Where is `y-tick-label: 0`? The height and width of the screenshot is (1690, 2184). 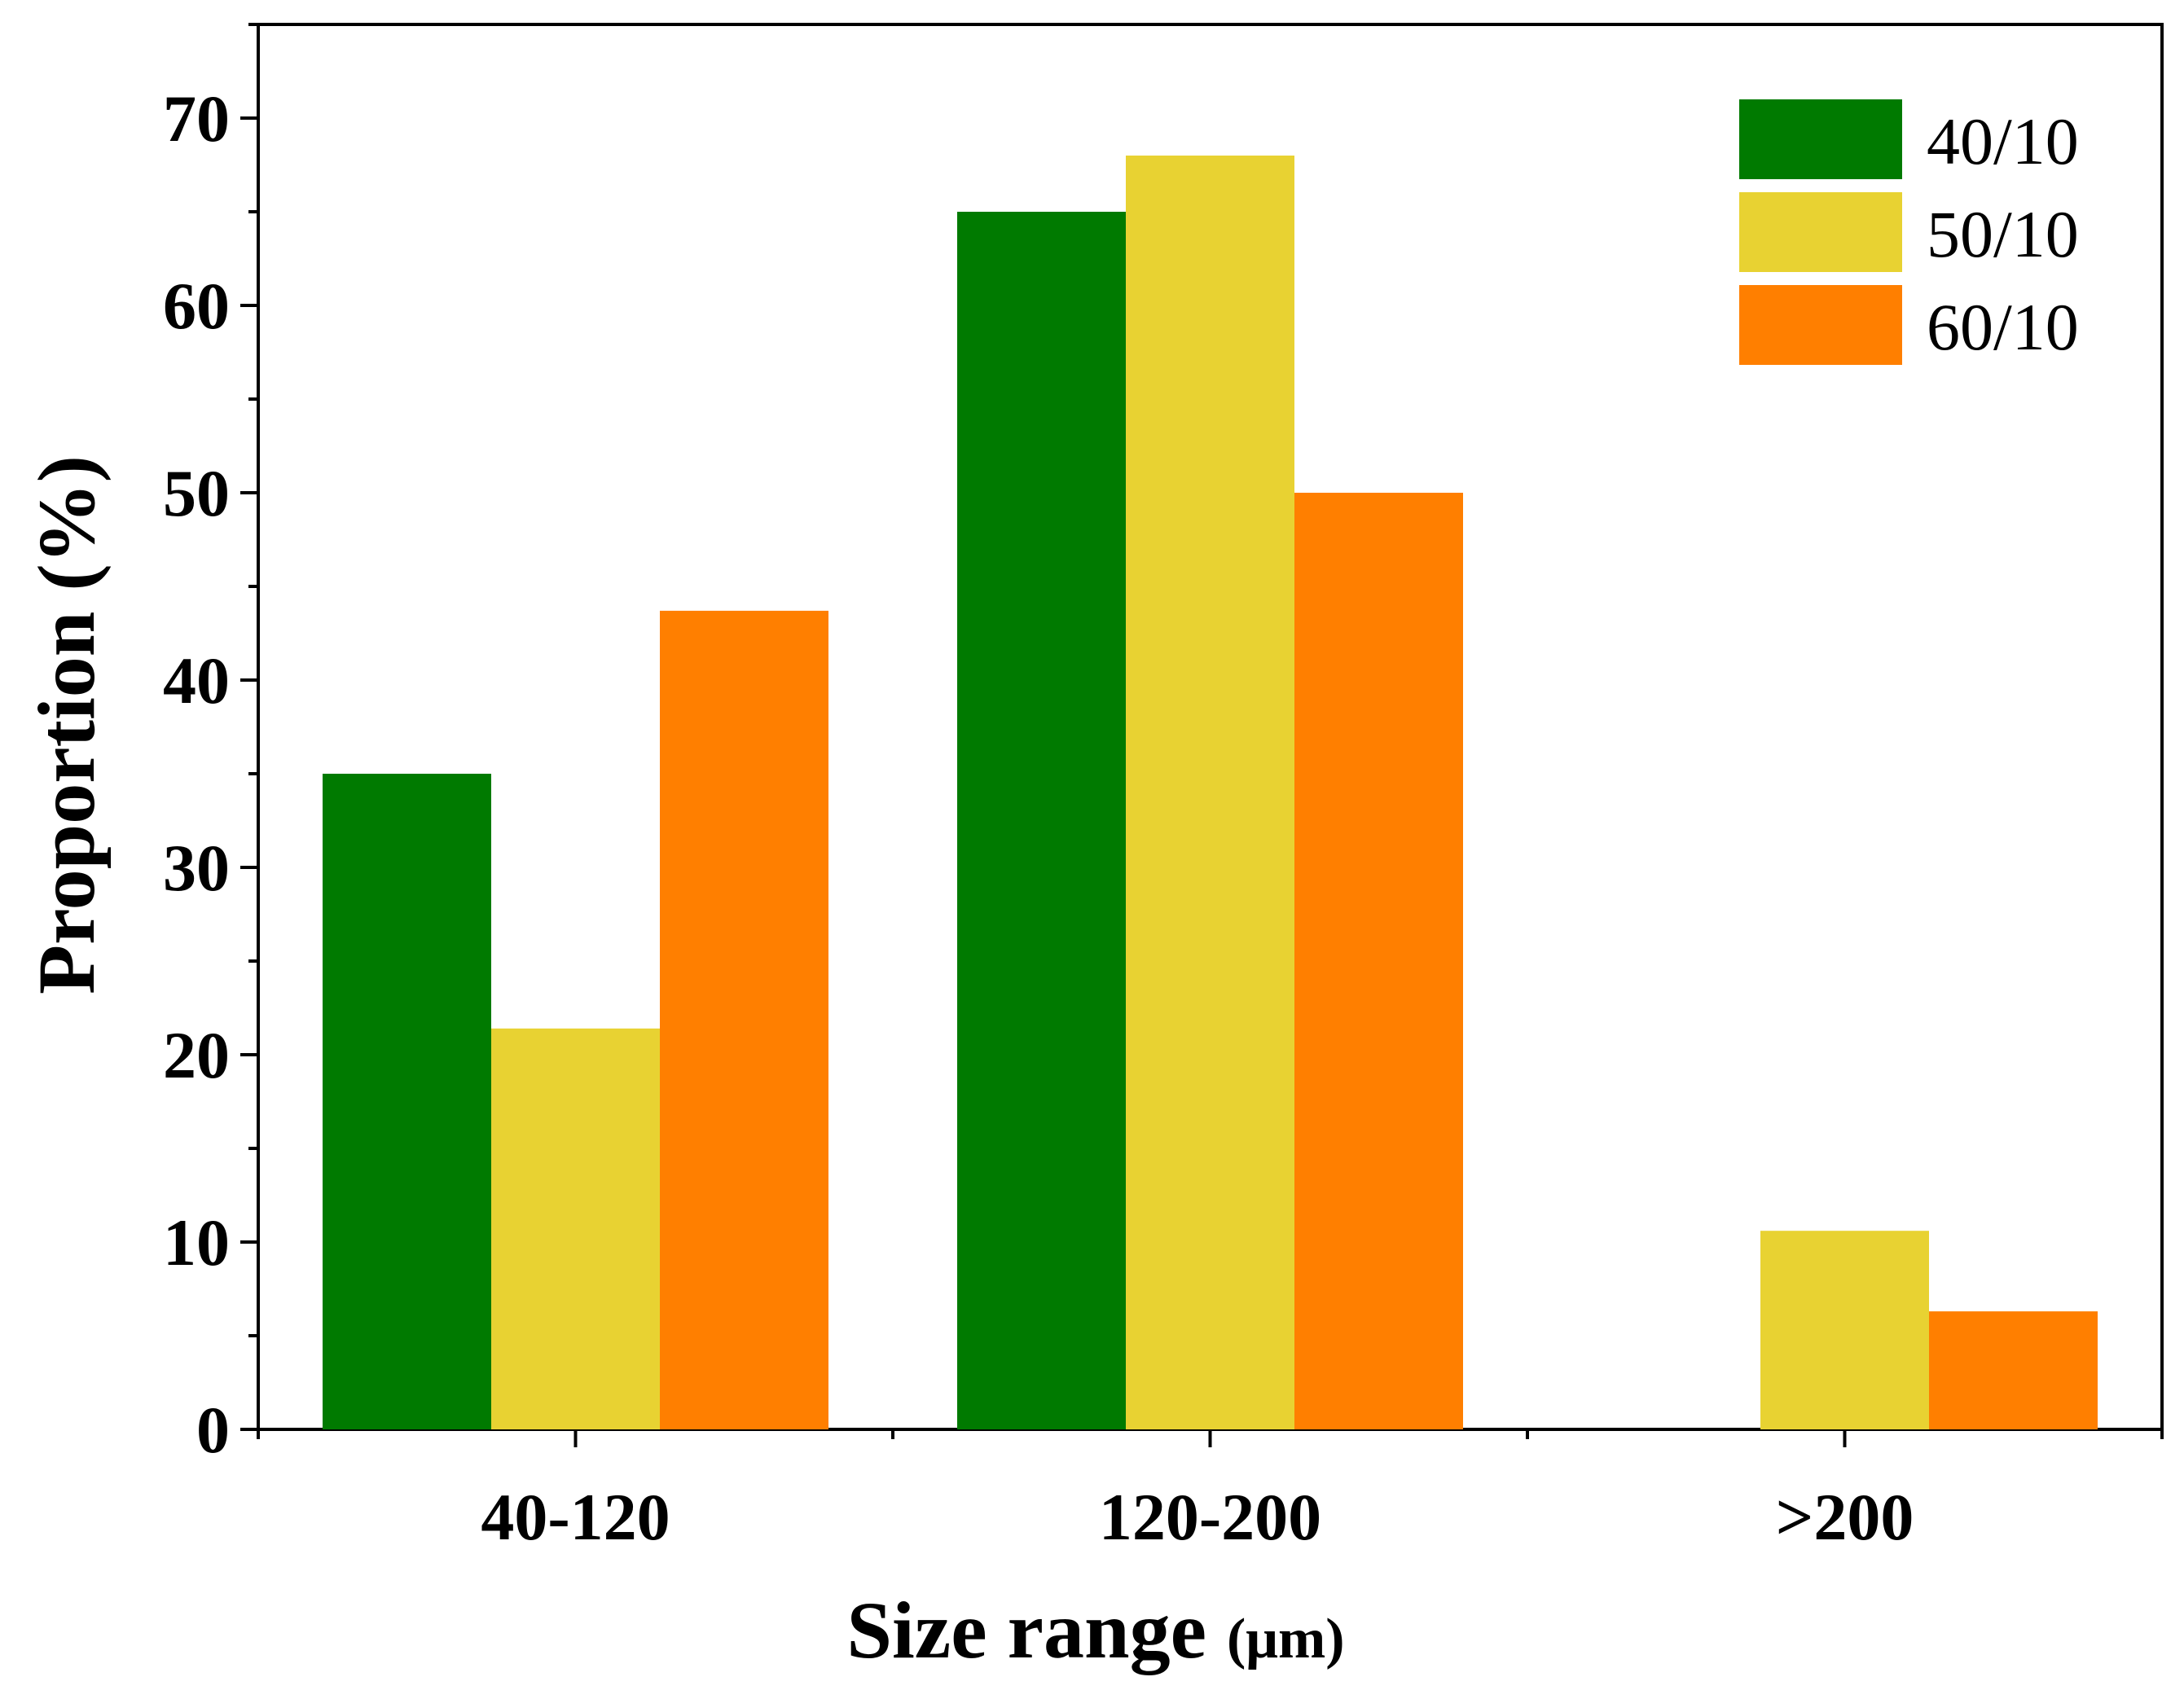 y-tick-label: 0 is located at coordinates (213, 1430).